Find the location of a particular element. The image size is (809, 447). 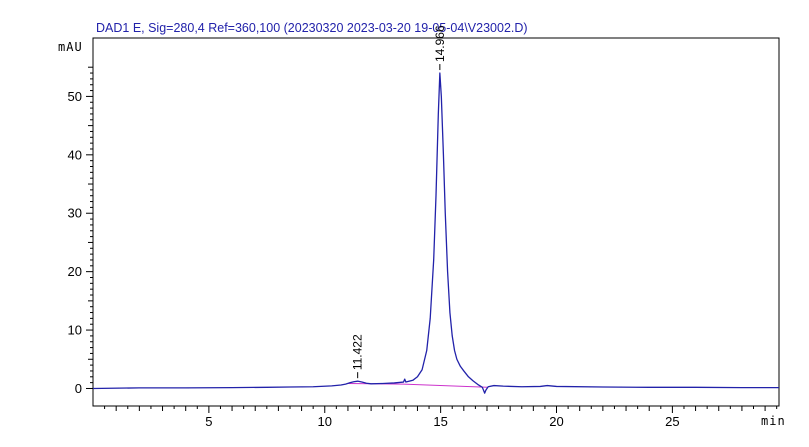

x-tick-label: 15 is located at coordinates (440, 421).